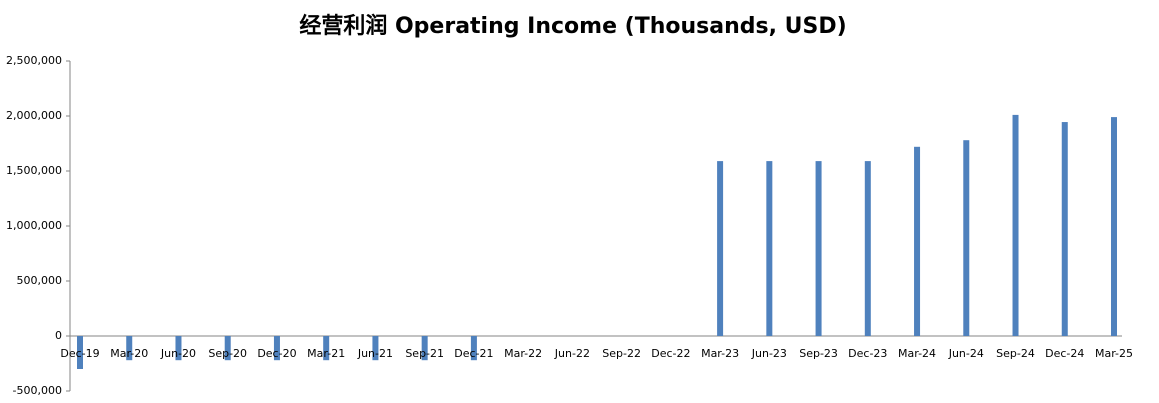 The image size is (1159, 403). I want to click on x-tick-label: Jun-20, so click(178, 353).